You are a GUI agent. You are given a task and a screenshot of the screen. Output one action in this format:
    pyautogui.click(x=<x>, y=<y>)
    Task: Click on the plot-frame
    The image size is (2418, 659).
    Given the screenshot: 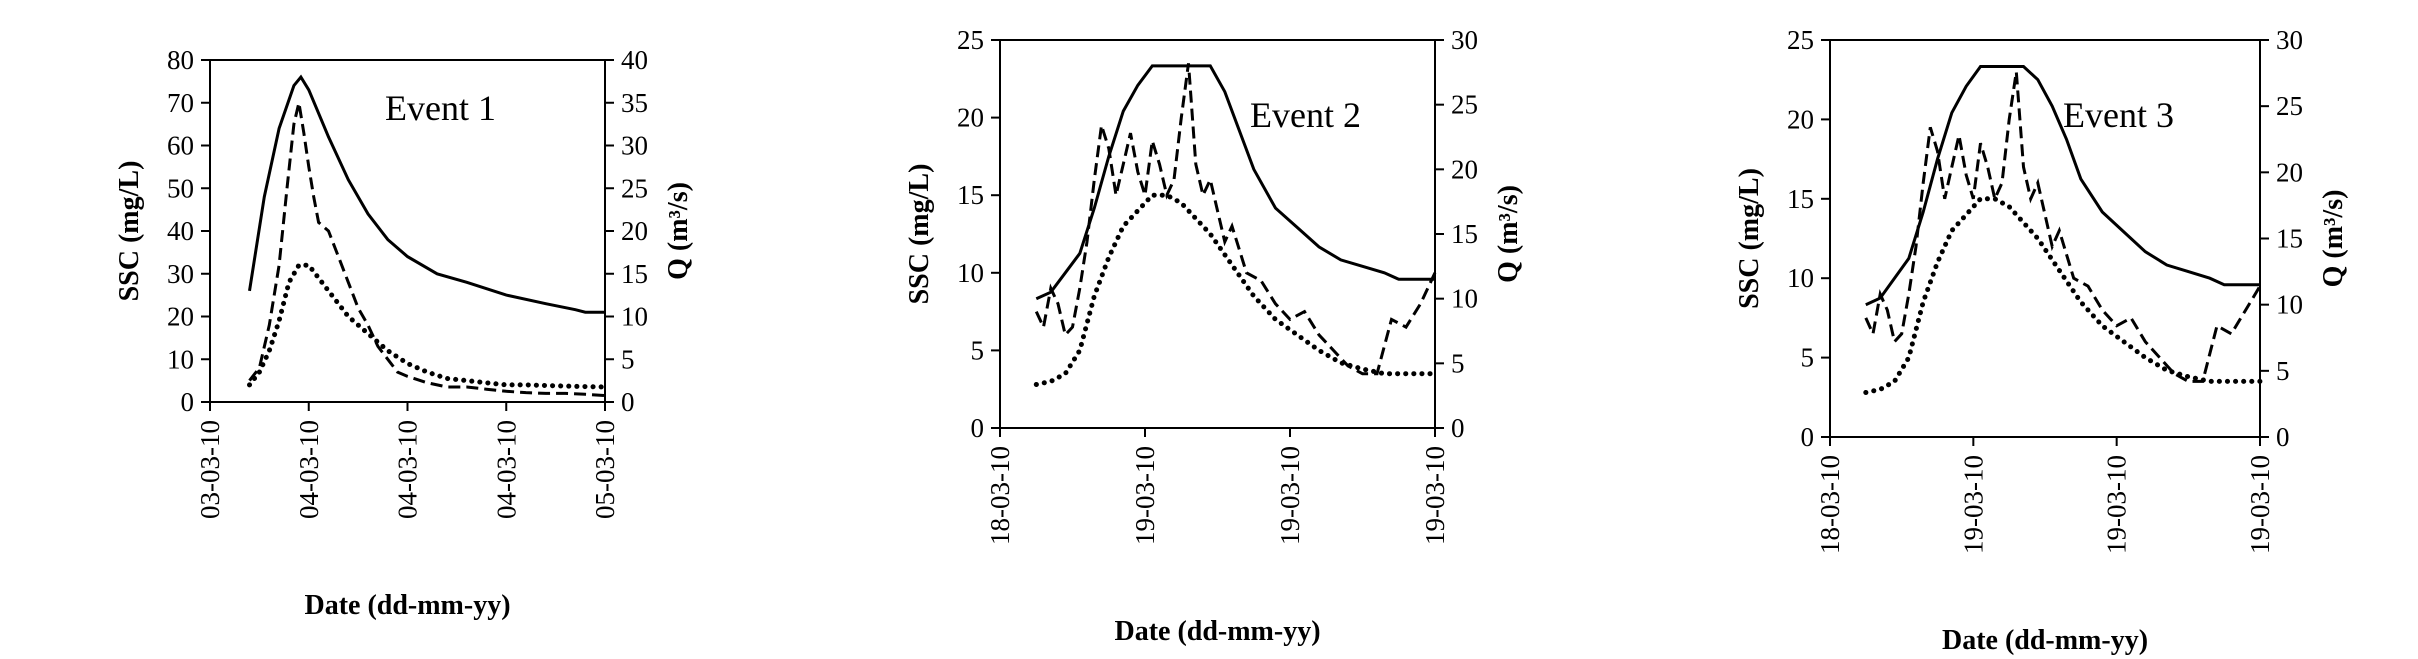 What is the action you would take?
    pyautogui.click(x=1217, y=234)
    